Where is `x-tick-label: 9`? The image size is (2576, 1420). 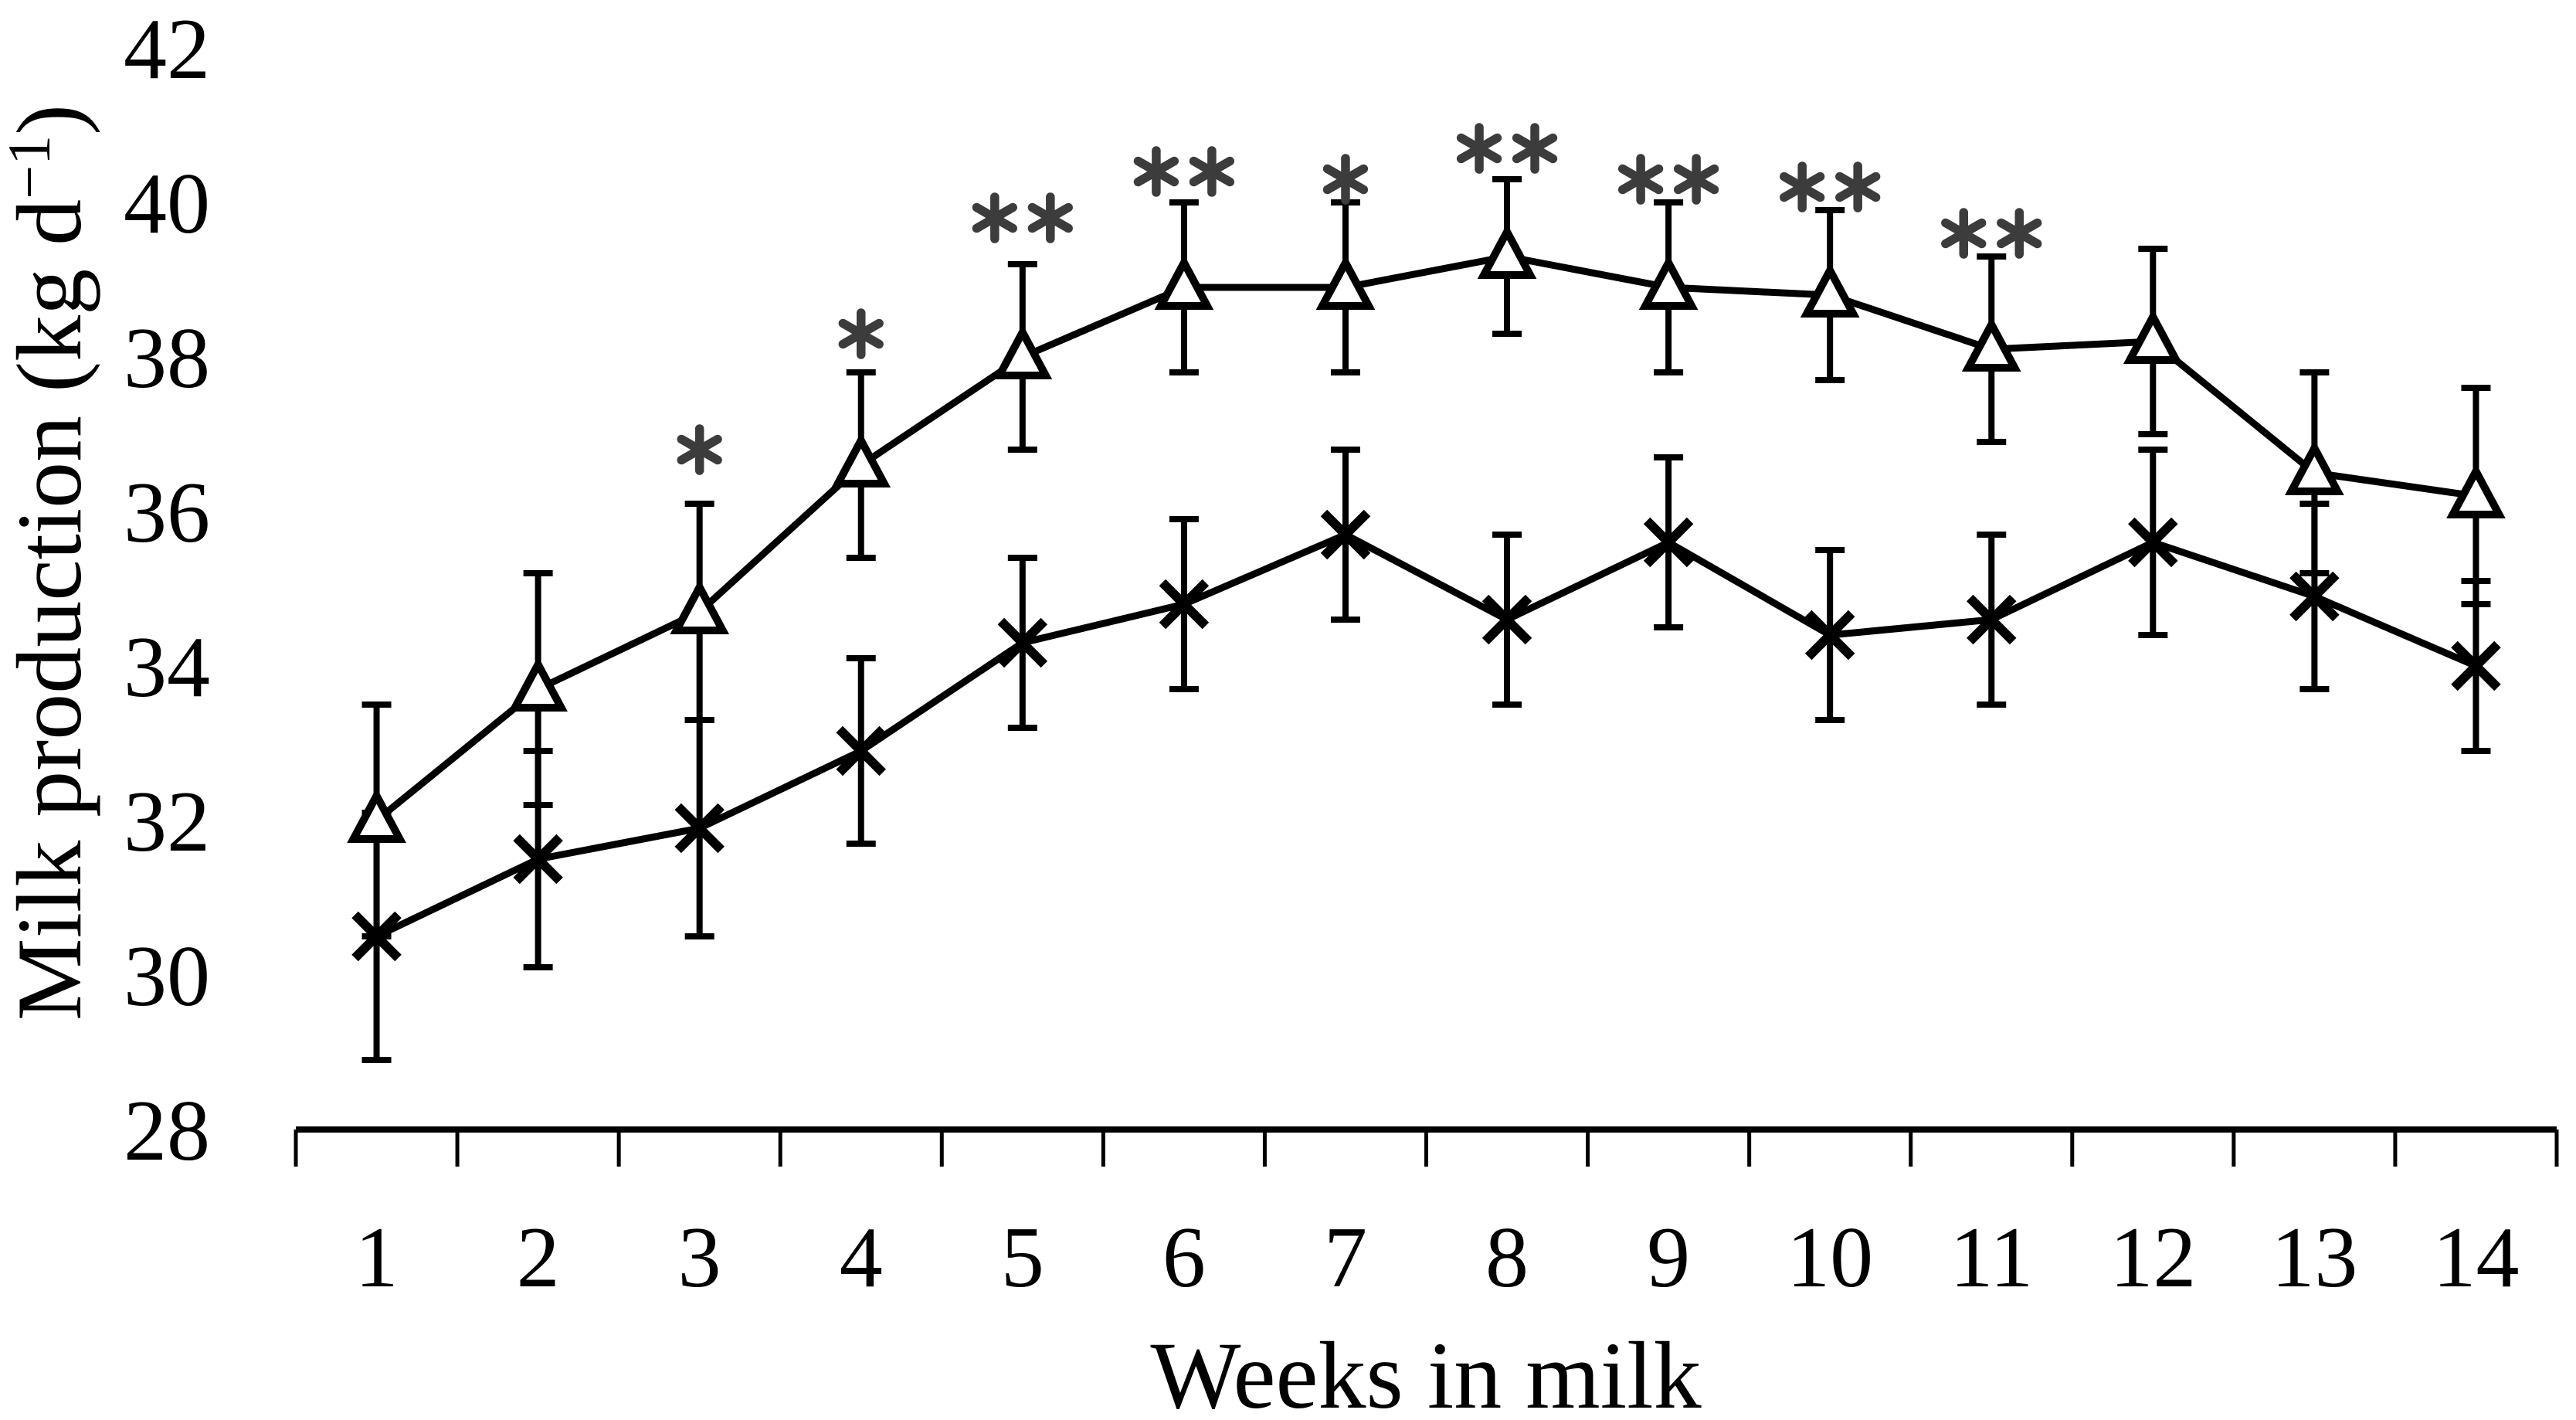 x-tick-label: 9 is located at coordinates (1669, 1258).